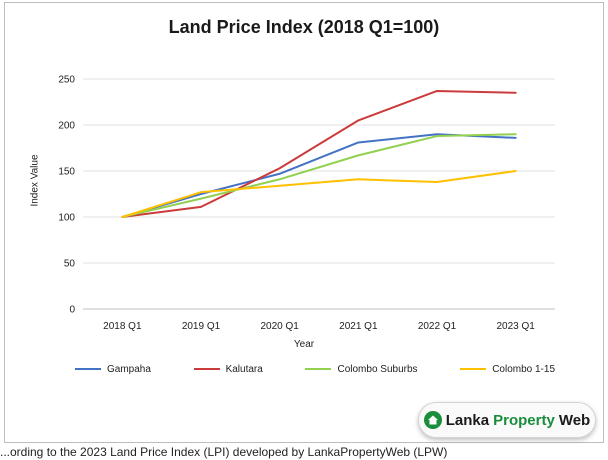 The image size is (608, 460). Describe the element at coordinates (244, 369) in the screenshot. I see `legend-label: Kalutara` at that location.